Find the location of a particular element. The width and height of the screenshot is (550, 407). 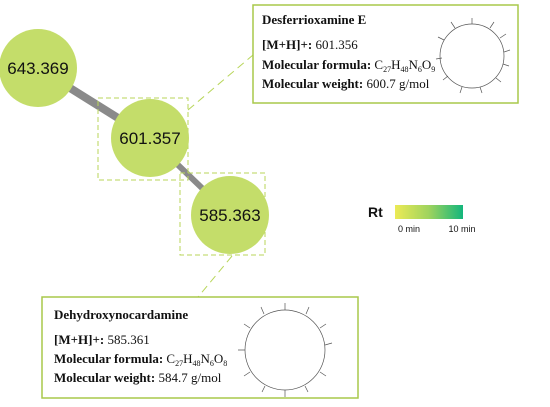

legend-max: 10 min is located at coordinates (461, 229).